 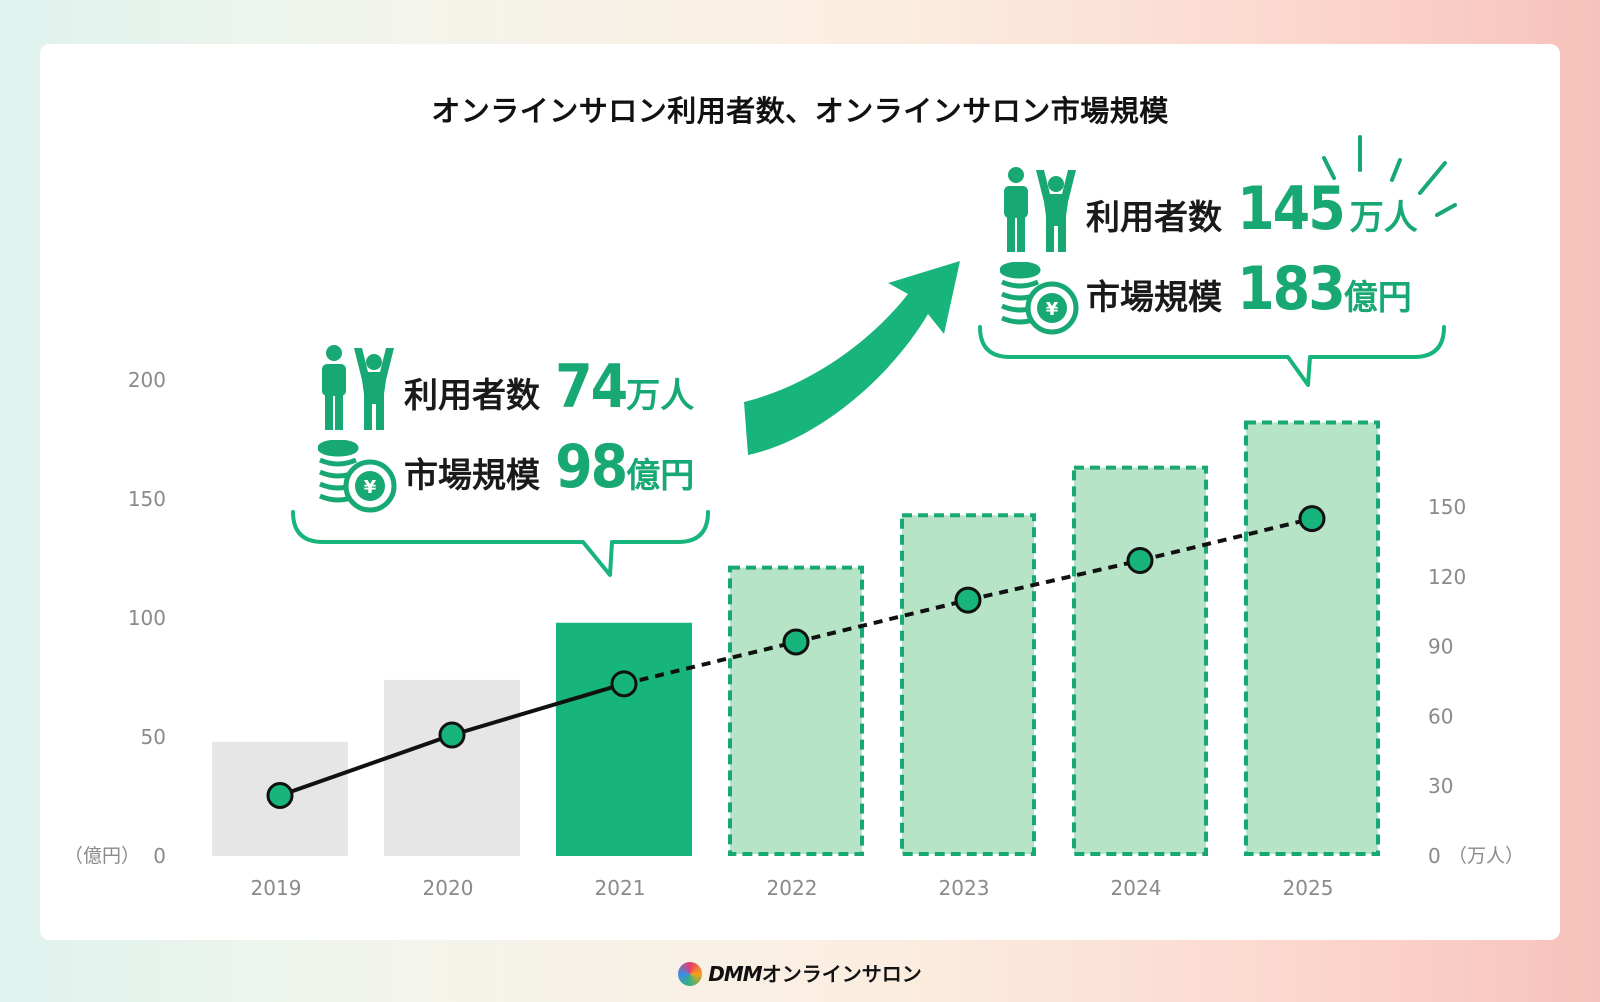 I want to click on left-axis-unit: （億円）, so click(x=102, y=856).